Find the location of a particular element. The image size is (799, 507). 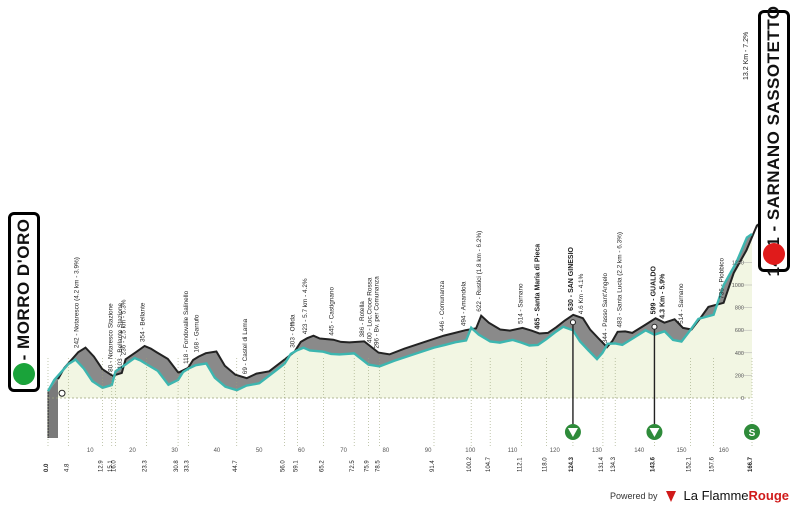

km-mark-label: 166.7 is located at coordinates (751, 464).